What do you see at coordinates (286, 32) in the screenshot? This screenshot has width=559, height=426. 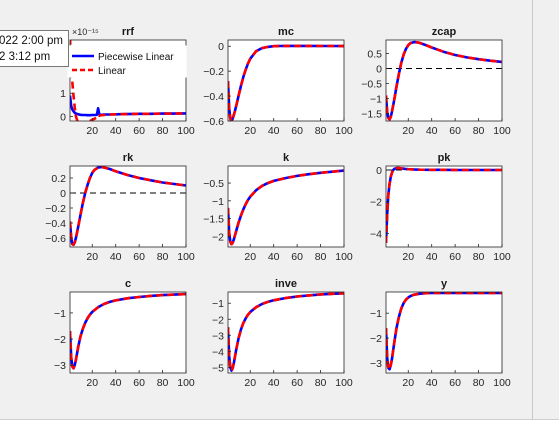 I see `subplot-title: mc` at bounding box center [286, 32].